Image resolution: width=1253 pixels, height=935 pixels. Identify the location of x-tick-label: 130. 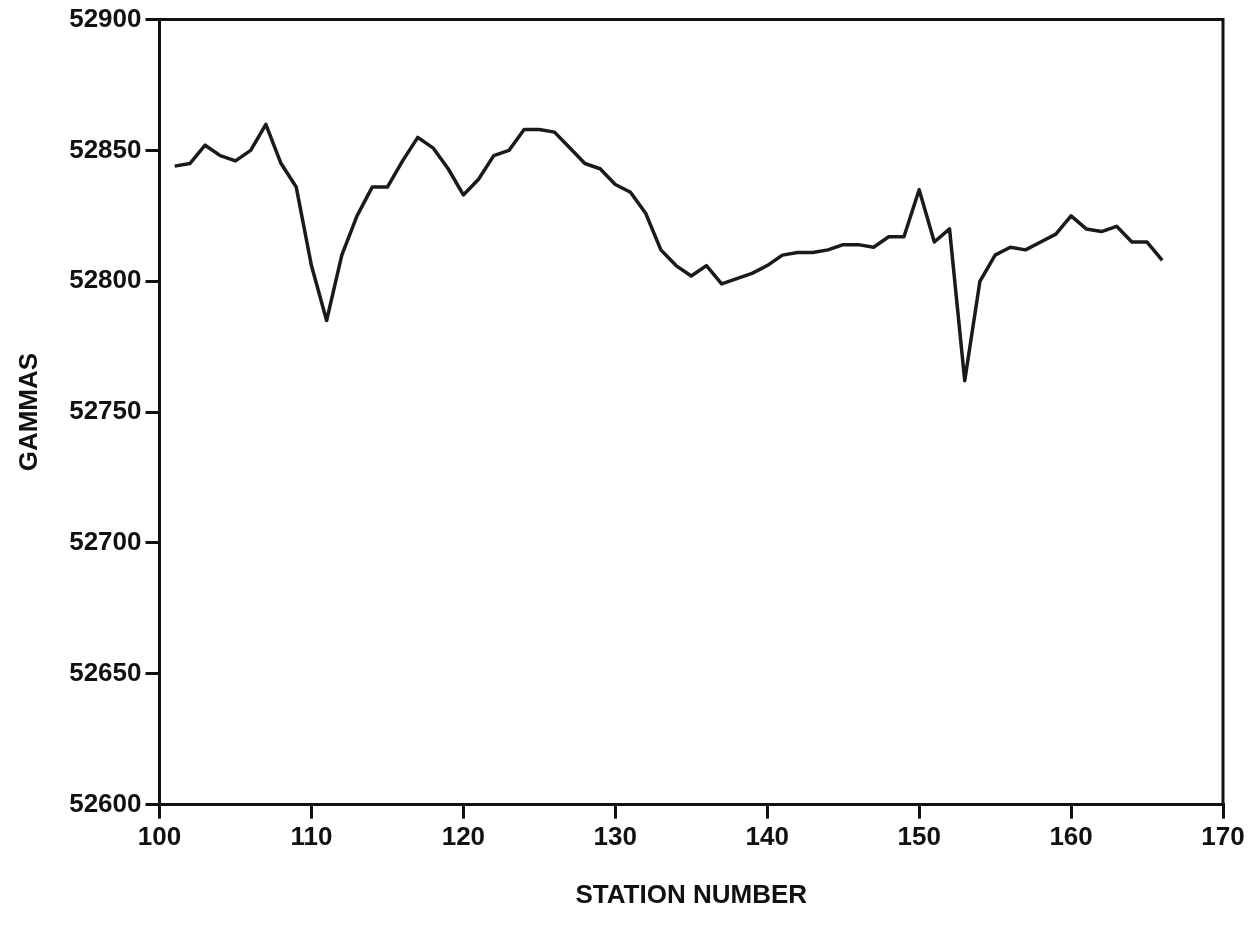
(615, 836).